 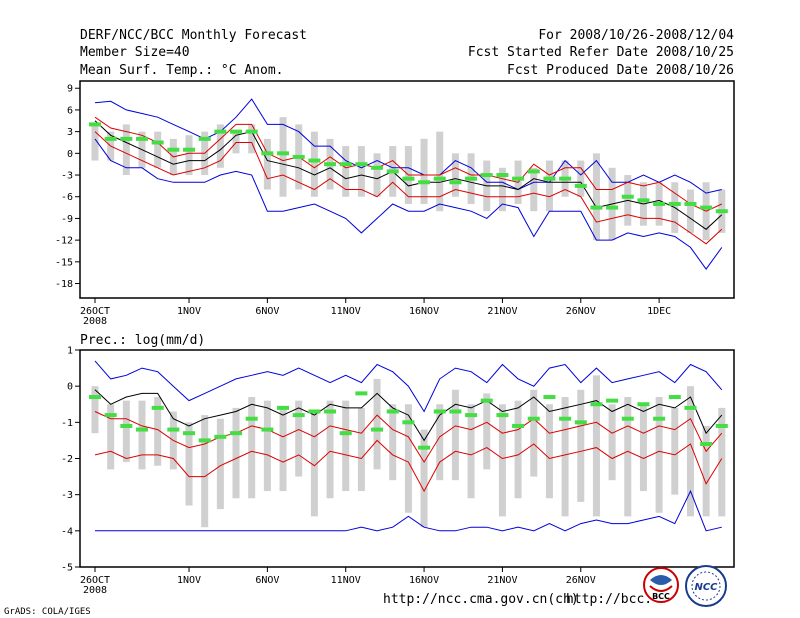 I want to click on temp-x-tick-label: 26OCT, so click(x=95, y=311).